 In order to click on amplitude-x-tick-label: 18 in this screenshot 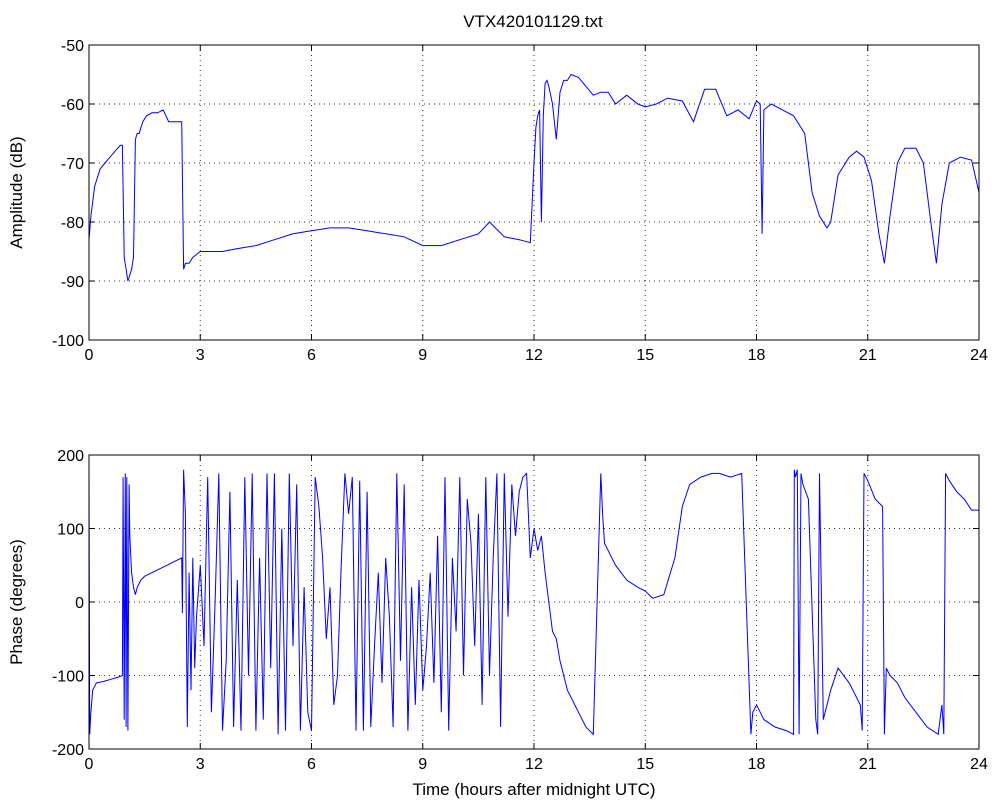, I will do `click(757, 355)`.